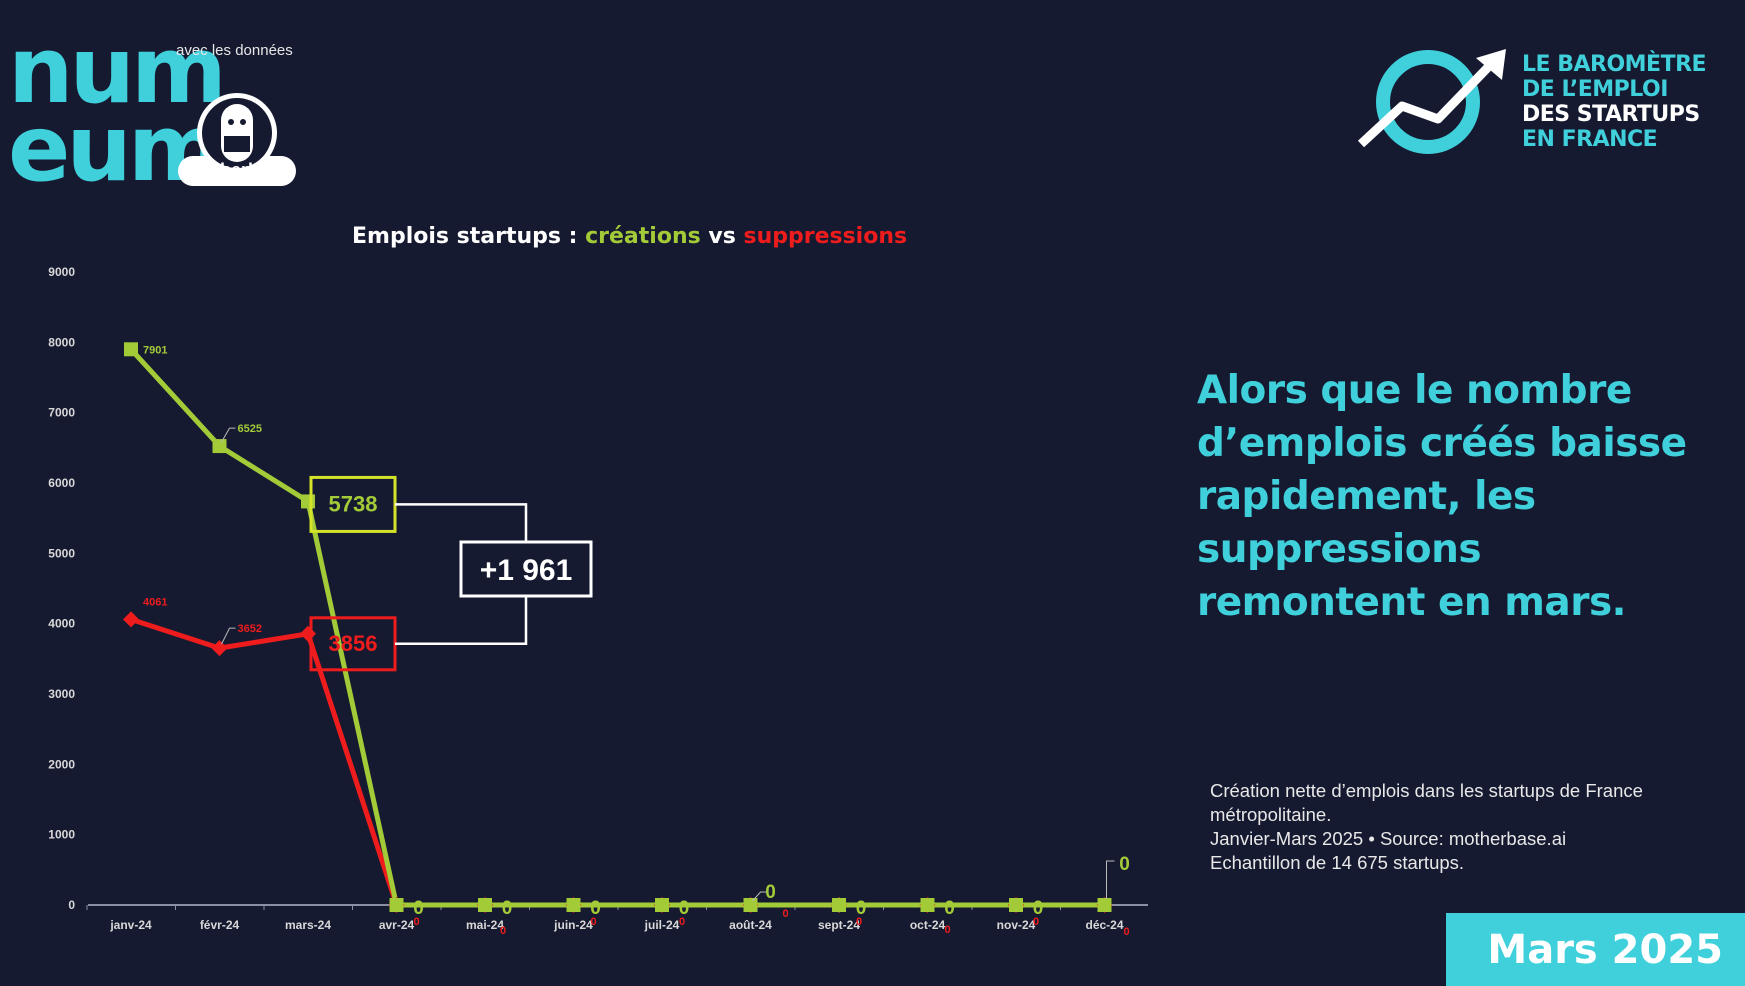  What do you see at coordinates (397, 925) in the screenshot?
I see `x-tick-label: avr-24` at bounding box center [397, 925].